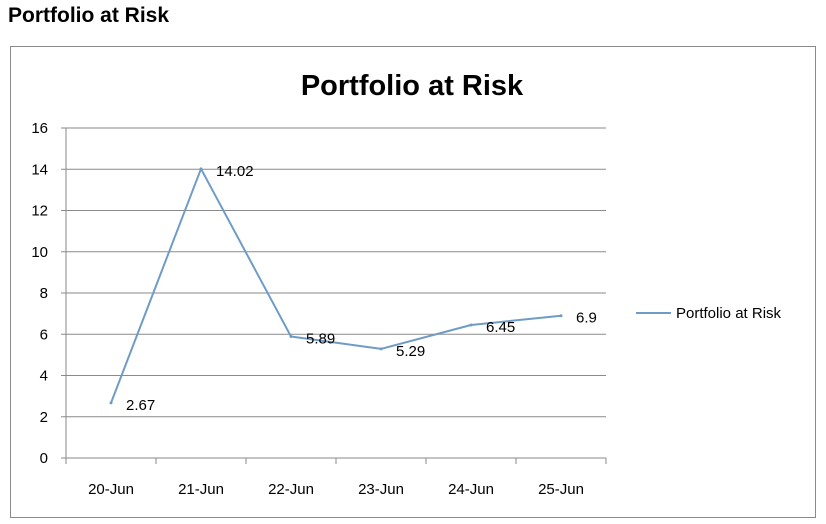 The width and height of the screenshot is (826, 524). What do you see at coordinates (111, 489) in the screenshot?
I see `x-tick-label: 20-Jun` at bounding box center [111, 489].